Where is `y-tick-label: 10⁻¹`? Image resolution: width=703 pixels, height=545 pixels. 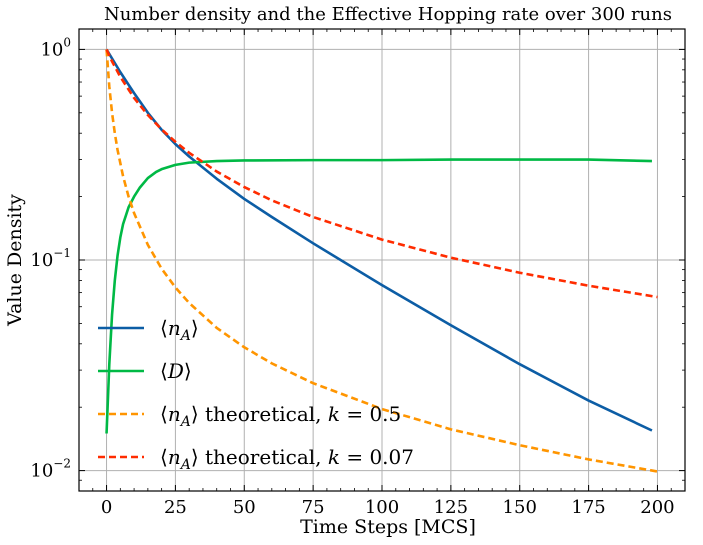 y-tick-label: 10⁻¹ is located at coordinates (50, 258).